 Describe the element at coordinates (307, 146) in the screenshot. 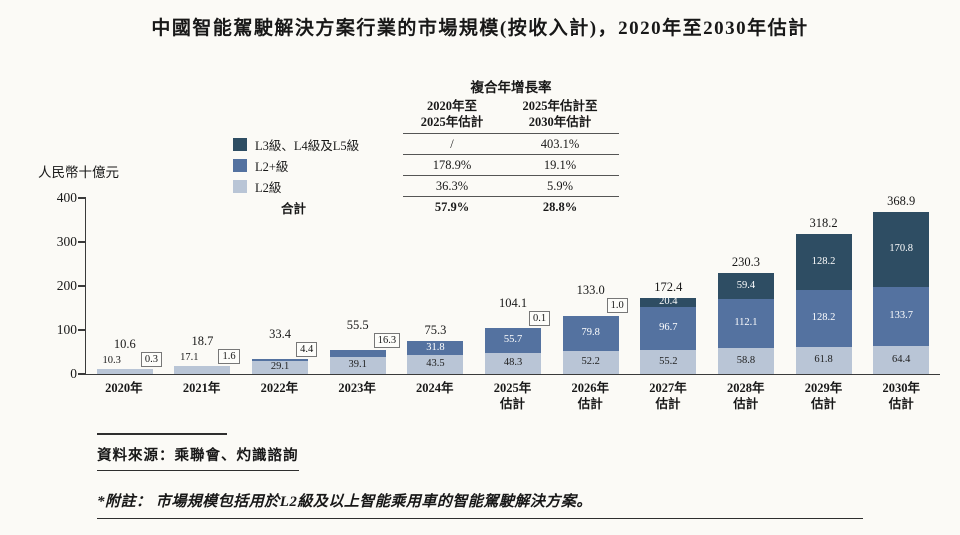

I see `legend-label: L3級、L4級及L5級` at that location.